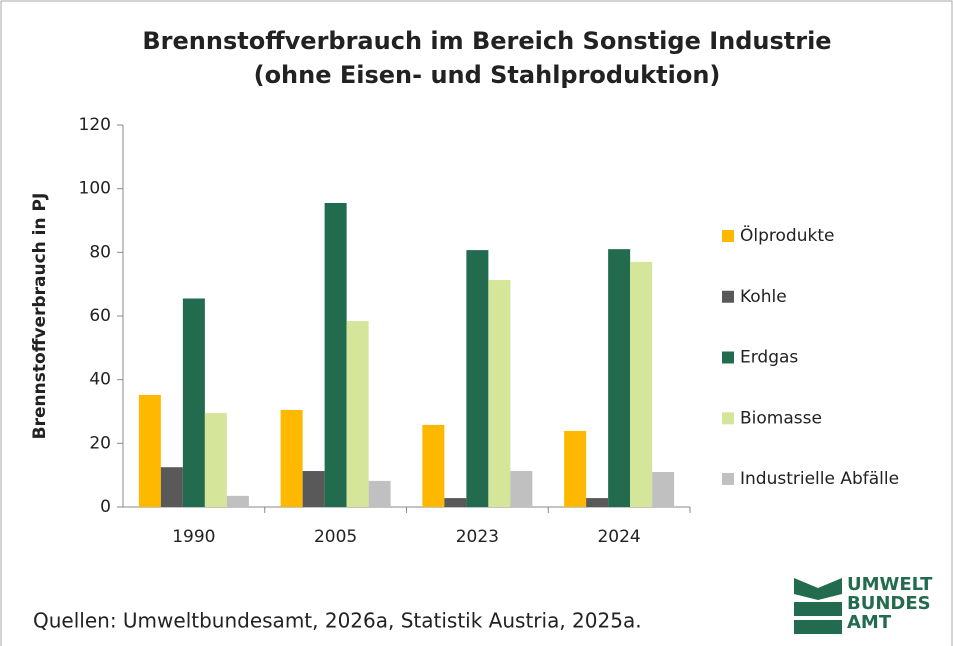 This screenshot has width=953, height=646. What do you see at coordinates (769, 358) in the screenshot?
I see `legend-label: Erdgas` at bounding box center [769, 358].